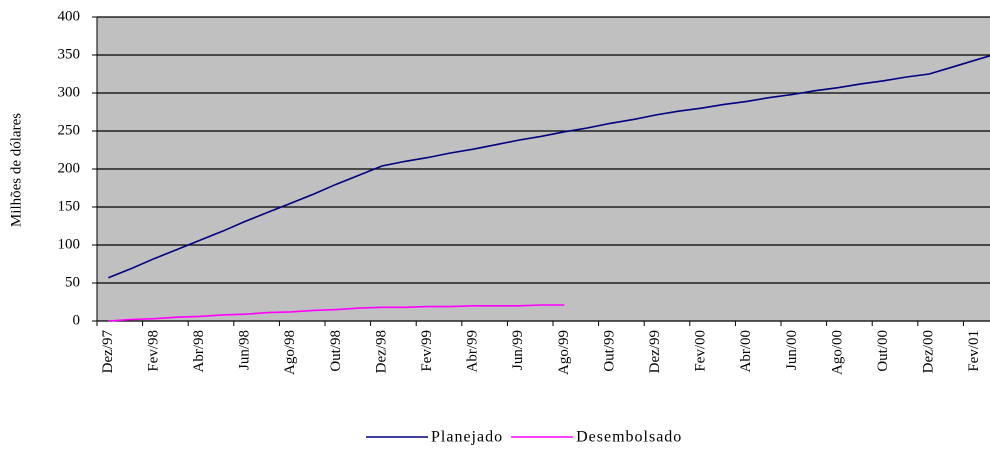 The width and height of the screenshot is (990, 456). I want to click on x-tick-label: Fev/99, so click(427, 351).